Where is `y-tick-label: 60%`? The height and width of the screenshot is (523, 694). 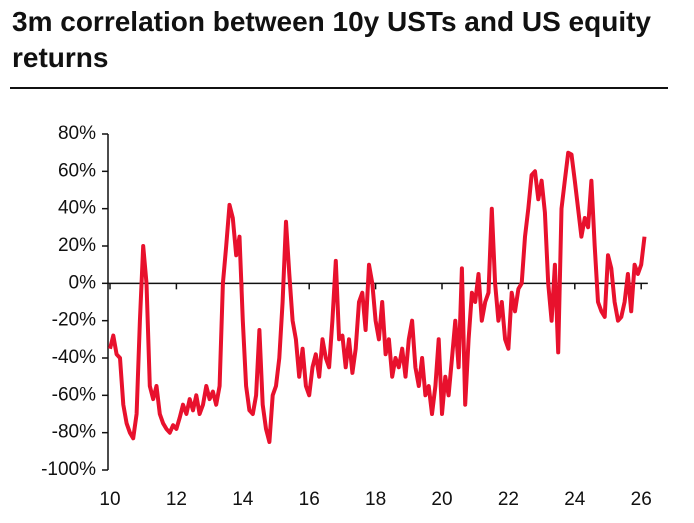 y-tick-label: 60% is located at coordinates (77, 170).